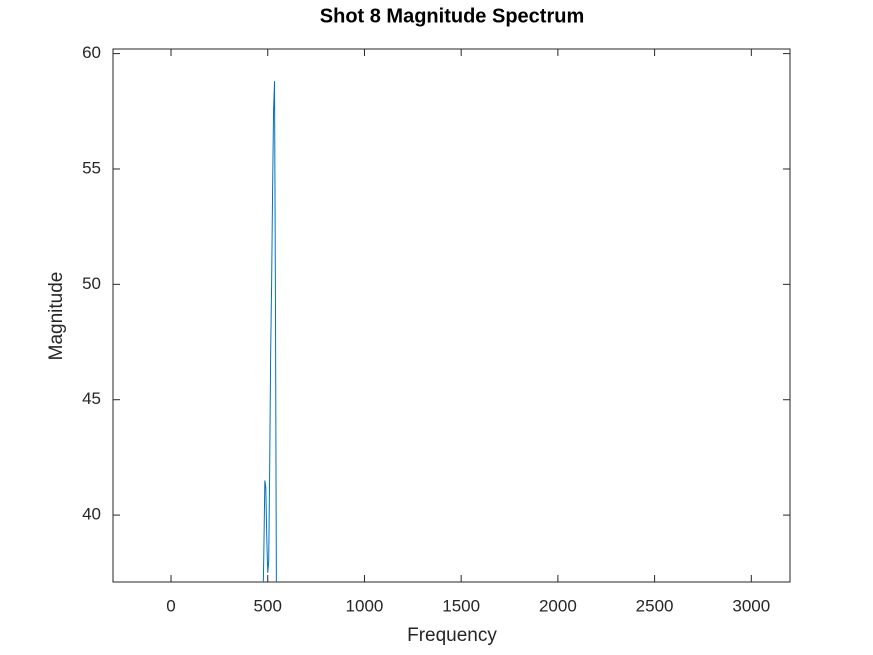  What do you see at coordinates (461, 605) in the screenshot?
I see `x-tick-label: 1500` at bounding box center [461, 605].